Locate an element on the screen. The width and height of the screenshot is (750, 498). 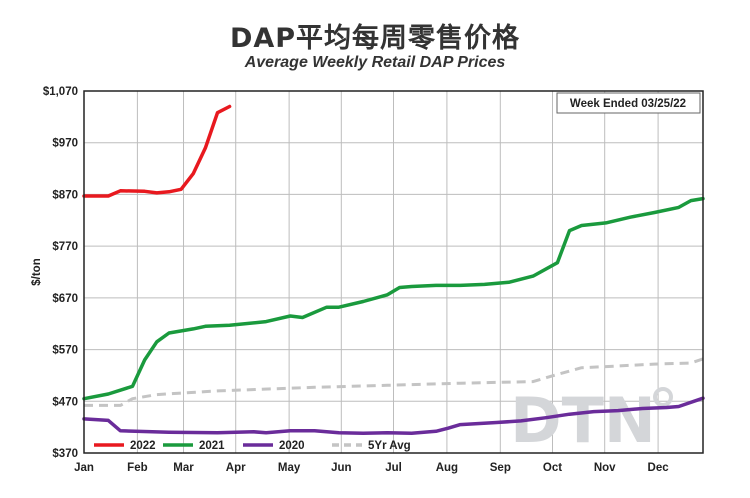
x-tick-label: Jul is located at coordinates (393, 468).